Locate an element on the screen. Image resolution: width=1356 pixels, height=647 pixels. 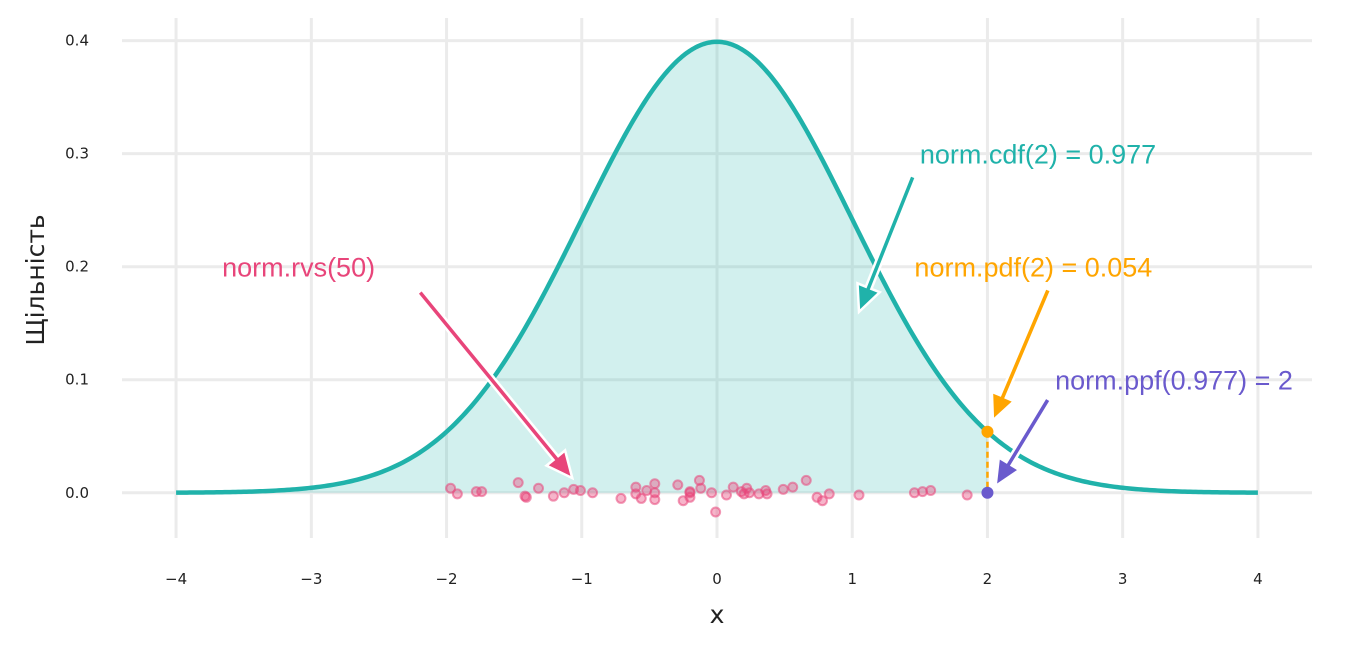
x-tick-label: 2 is located at coordinates (988, 579).